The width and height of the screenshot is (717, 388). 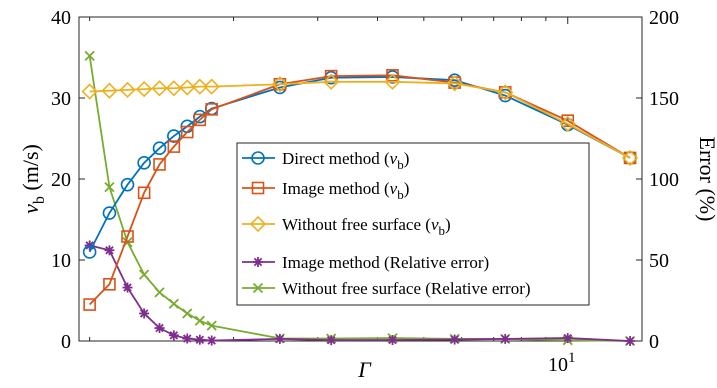 I want to click on left-tick-label: 10, so click(x=61, y=261).